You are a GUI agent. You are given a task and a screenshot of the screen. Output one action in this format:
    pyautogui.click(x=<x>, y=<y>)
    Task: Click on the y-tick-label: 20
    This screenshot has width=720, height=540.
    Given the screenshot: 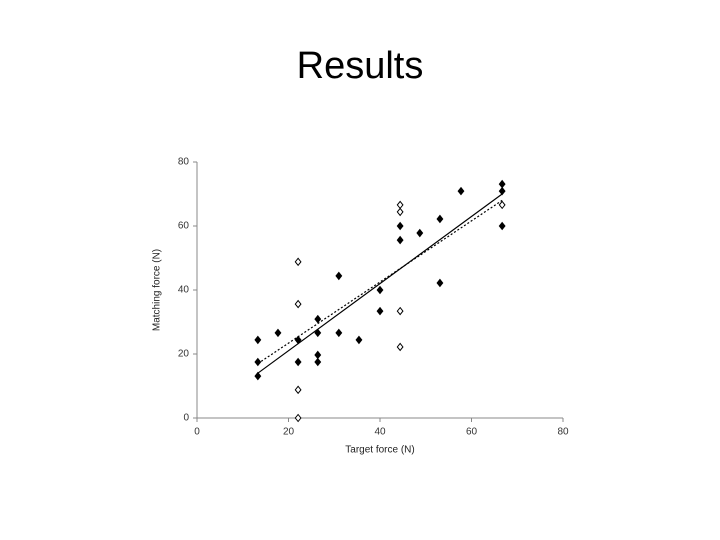 What is the action you would take?
    pyautogui.click(x=184, y=354)
    